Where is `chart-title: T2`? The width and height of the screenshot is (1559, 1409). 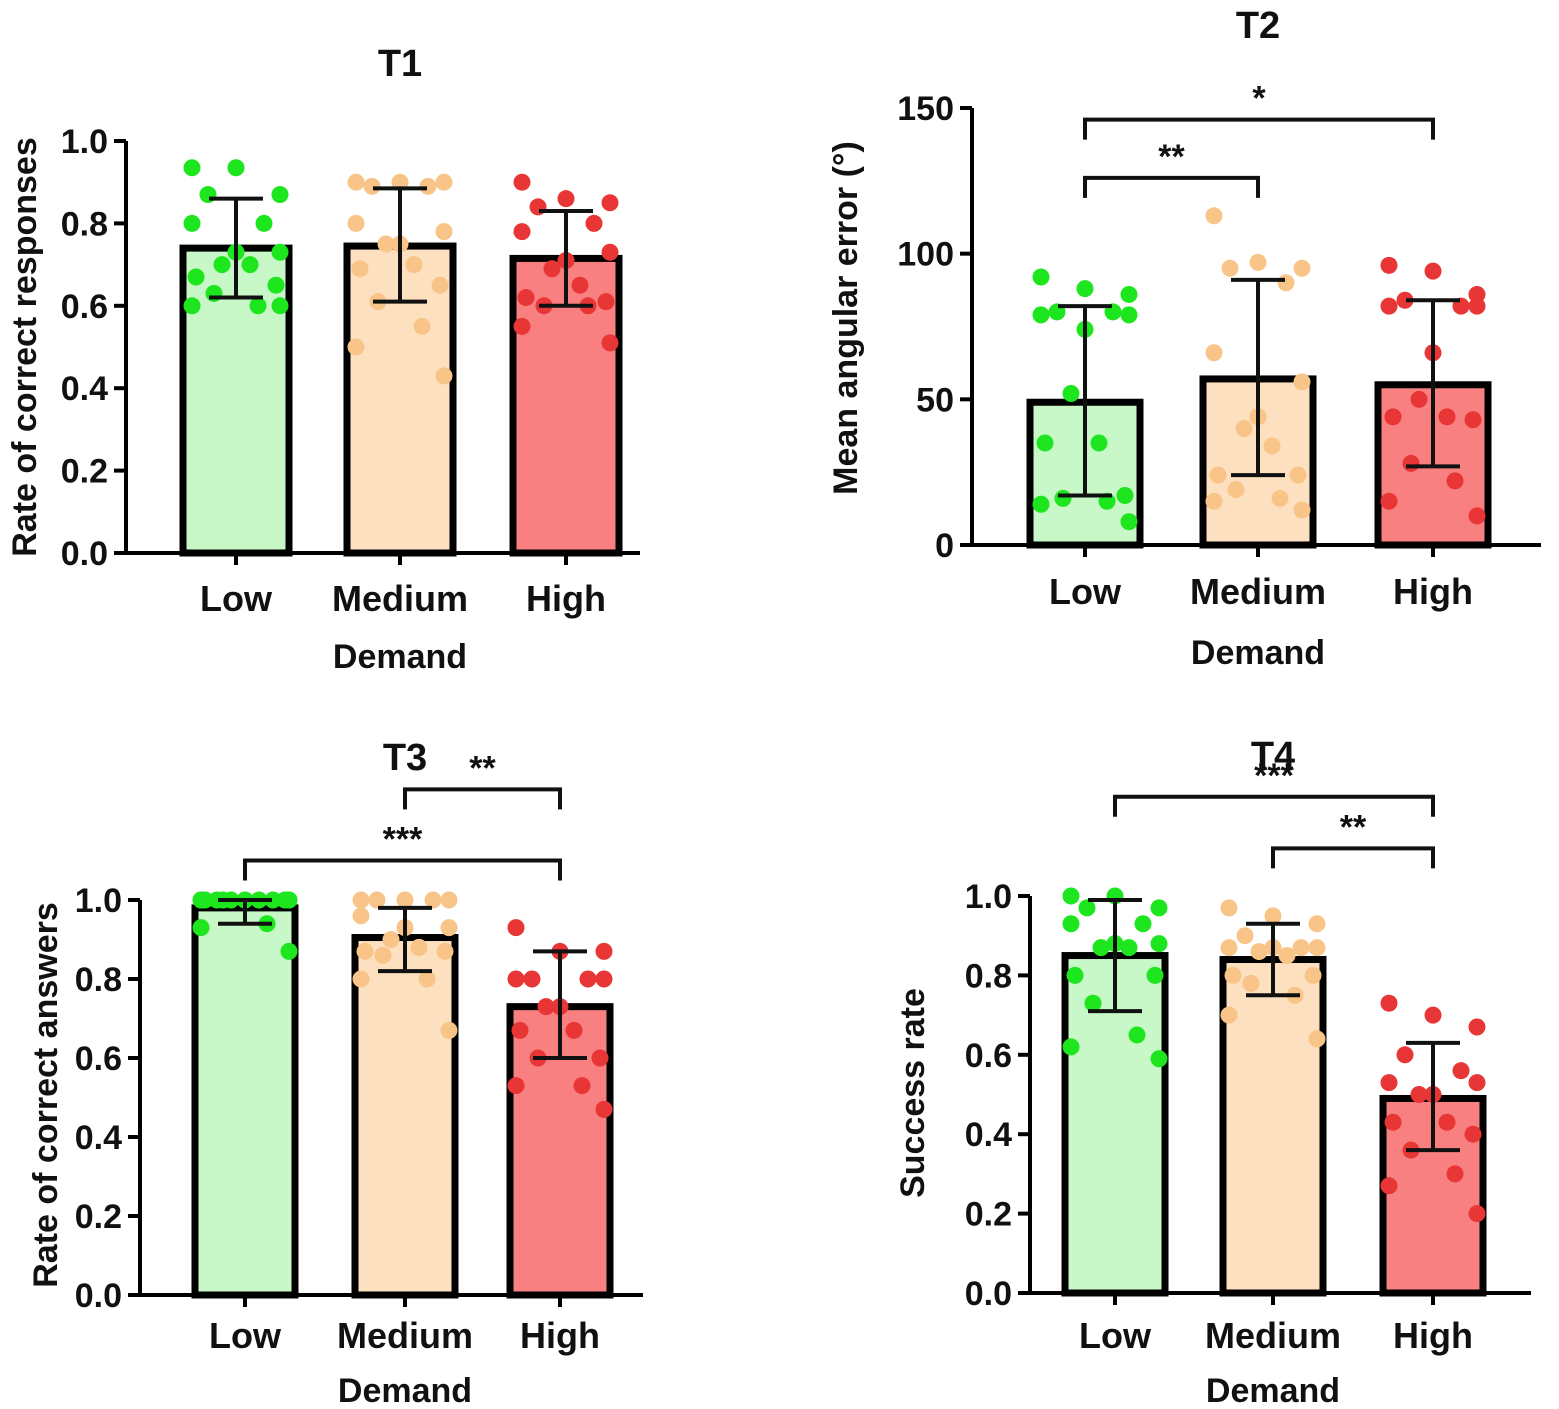
chart-title: T2 is located at coordinates (1258, 26).